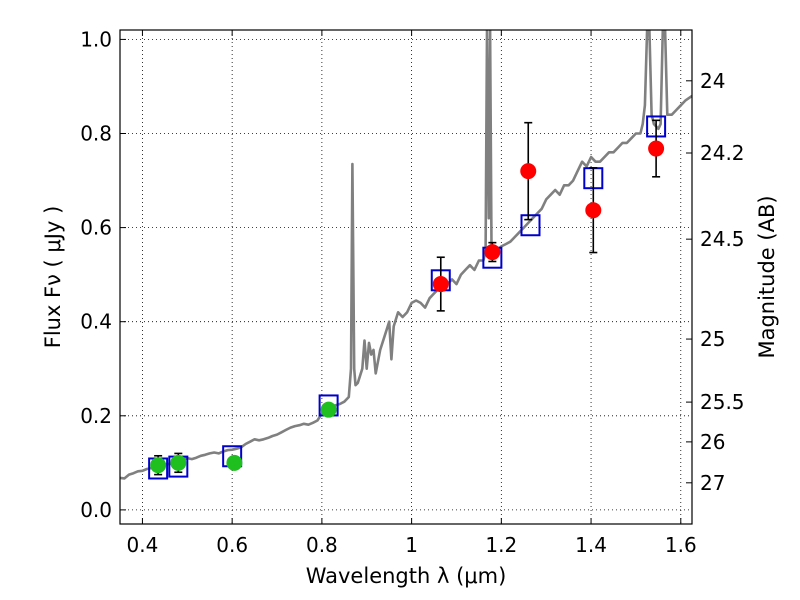  Describe the element at coordinates (591, 545) in the screenshot. I see `x-tick-label: 1.4` at that location.